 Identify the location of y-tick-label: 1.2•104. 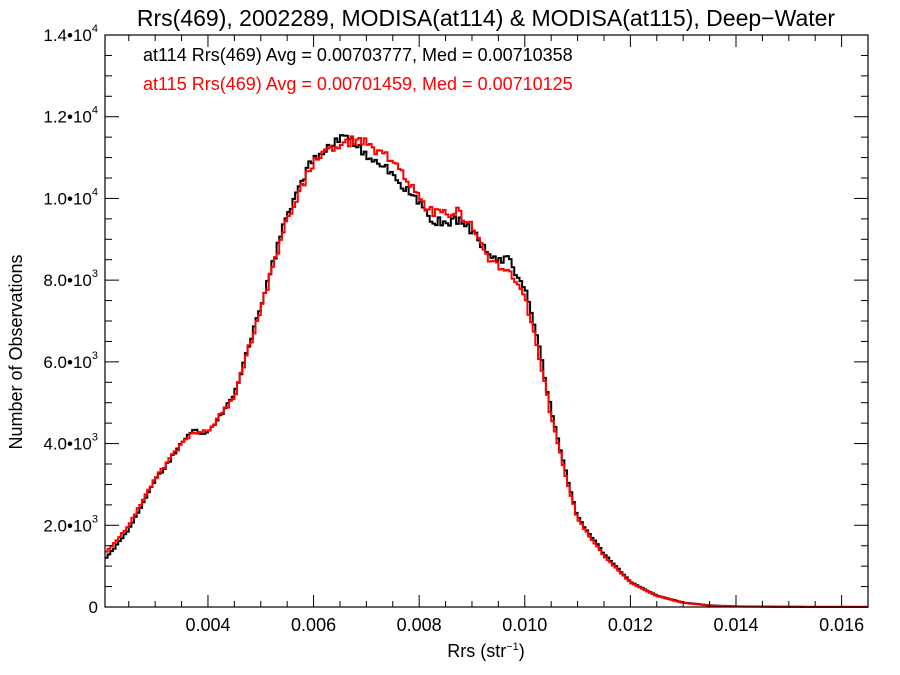
(70, 116).